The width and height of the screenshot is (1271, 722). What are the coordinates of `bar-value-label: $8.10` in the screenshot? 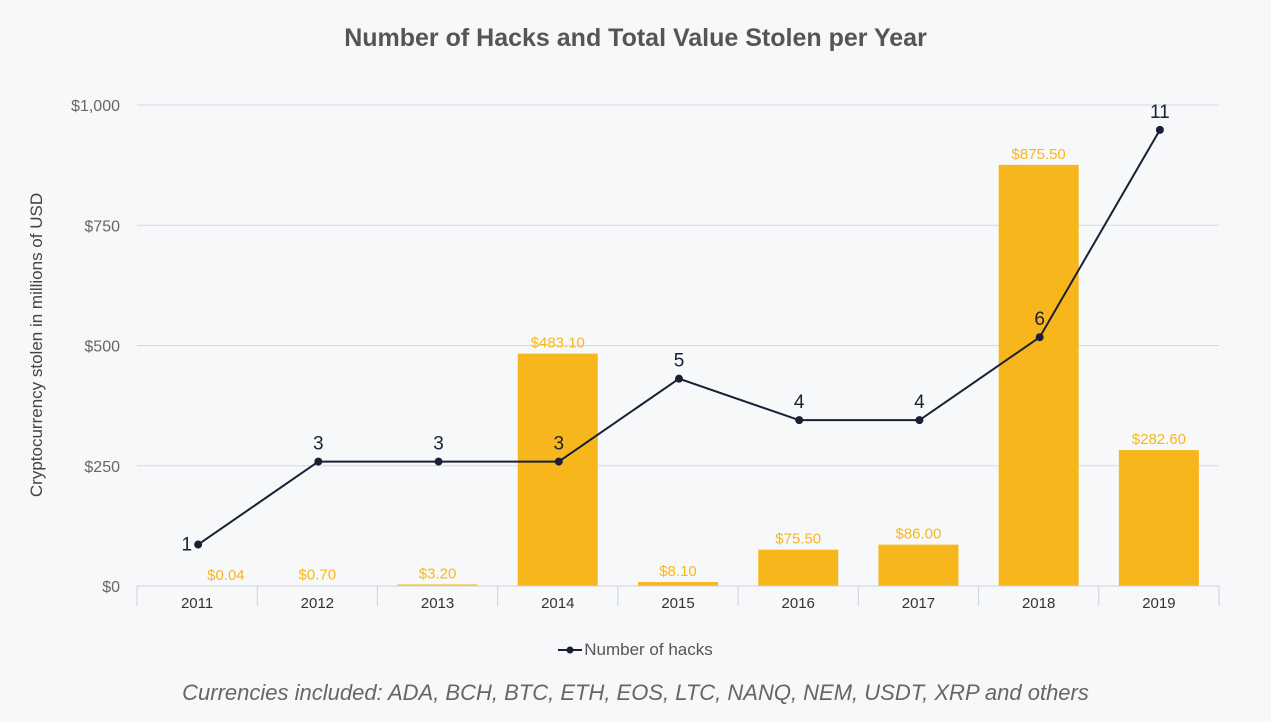 It's located at (678, 571).